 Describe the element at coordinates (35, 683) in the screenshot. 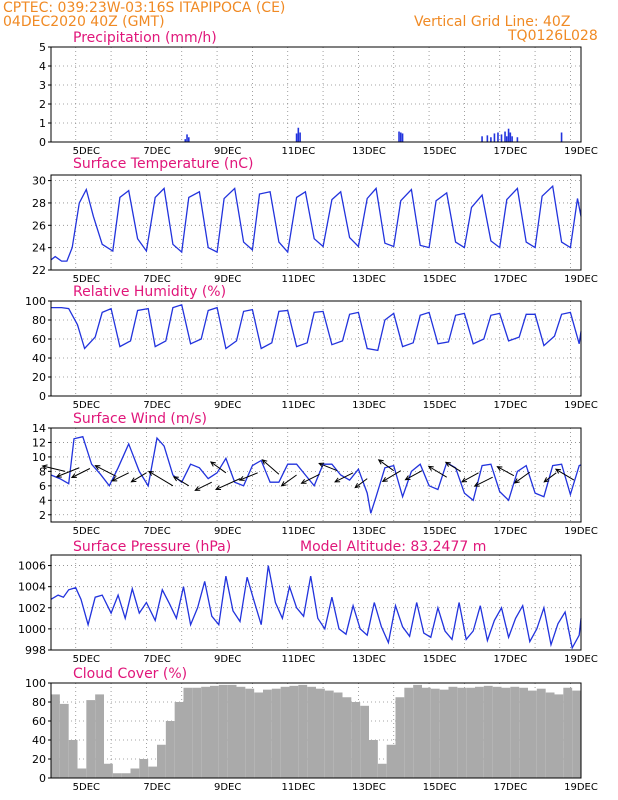

I see `y-tick-label: 100` at that location.